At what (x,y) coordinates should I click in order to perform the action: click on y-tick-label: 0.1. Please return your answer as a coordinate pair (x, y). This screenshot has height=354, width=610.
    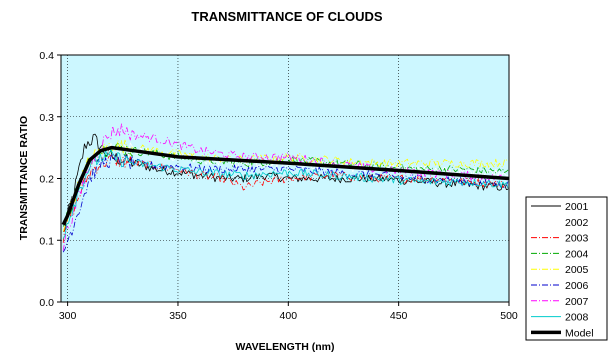
    Looking at the image, I should click on (46, 241).